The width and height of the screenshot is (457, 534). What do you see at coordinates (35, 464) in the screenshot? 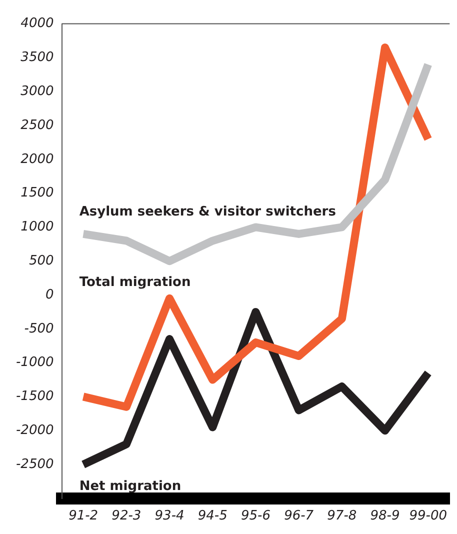
I see `y-tick-label: -2500` at bounding box center [35, 464].